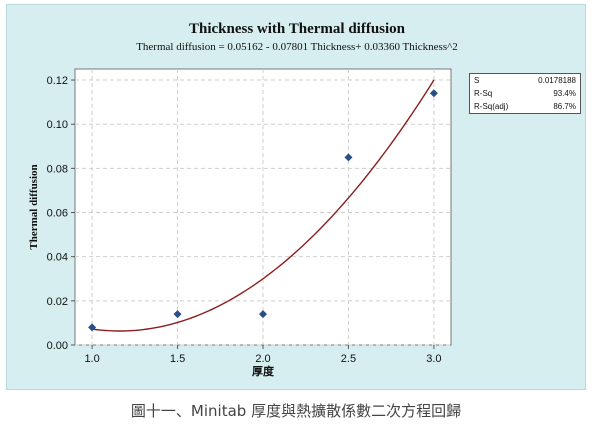 Image resolution: width=592 pixels, height=432 pixels. What do you see at coordinates (57, 258) in the screenshot?
I see `y-tick-label: 0.04` at bounding box center [57, 258].